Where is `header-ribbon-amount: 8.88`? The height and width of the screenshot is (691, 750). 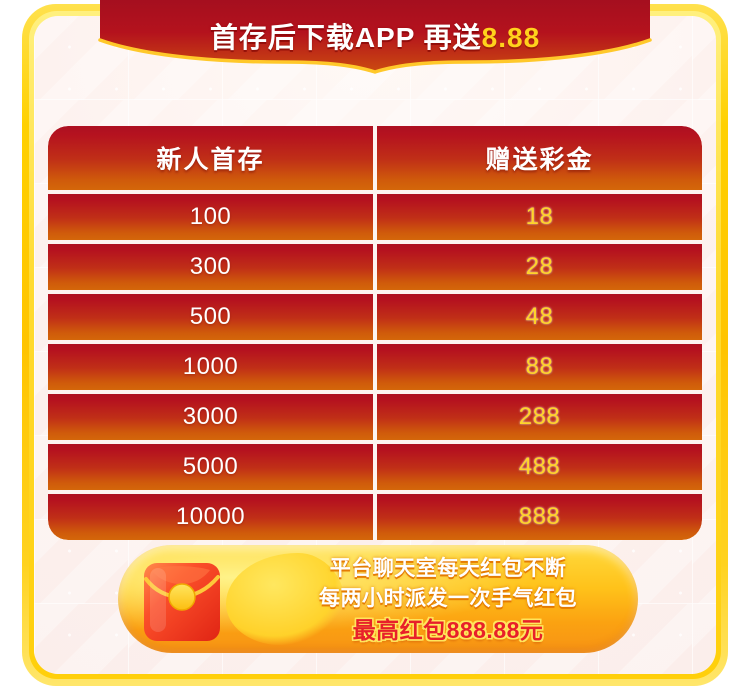
header-ribbon-amount: 8.88 is located at coordinates (511, 37).